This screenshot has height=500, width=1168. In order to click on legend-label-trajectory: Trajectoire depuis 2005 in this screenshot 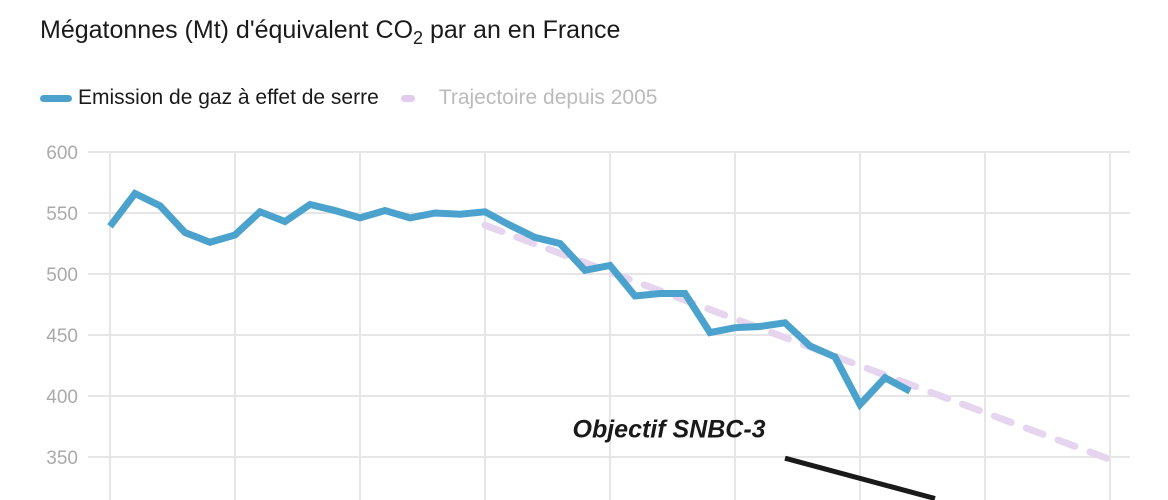, I will do `click(548, 97)`.